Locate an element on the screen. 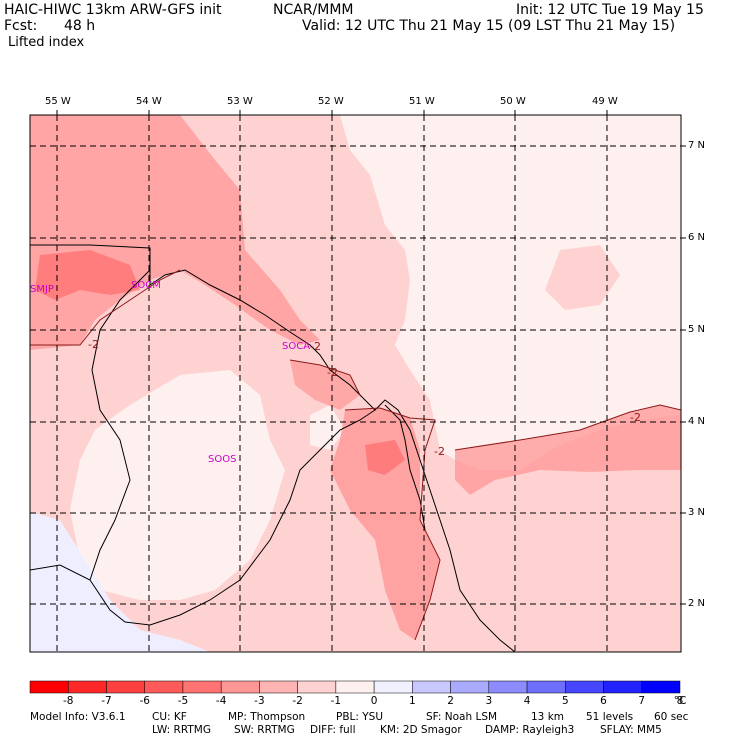 The image size is (740, 740). colorbar-ticks: -8 -7 -6 -5 -4 -3 -2 -1 0 1 2 3 4 5 6 7 8 is located at coordinates (373, 701).